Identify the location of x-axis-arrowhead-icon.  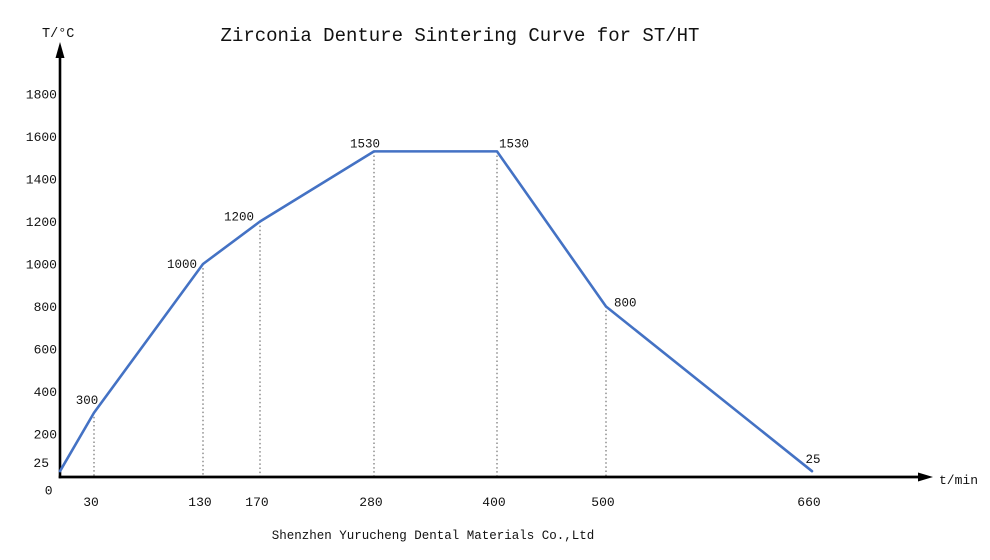
(925, 477).